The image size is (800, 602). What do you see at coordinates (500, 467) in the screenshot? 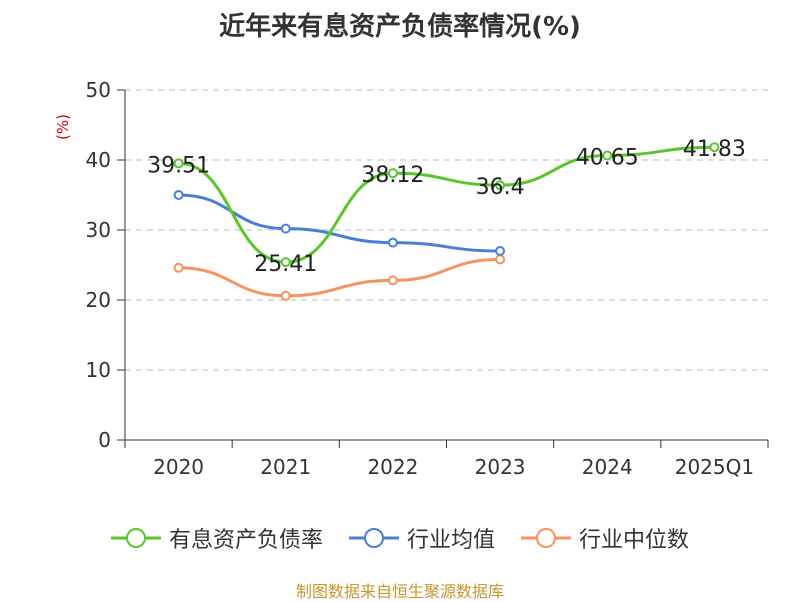
I see `x-tick-label: 2023` at bounding box center [500, 467].